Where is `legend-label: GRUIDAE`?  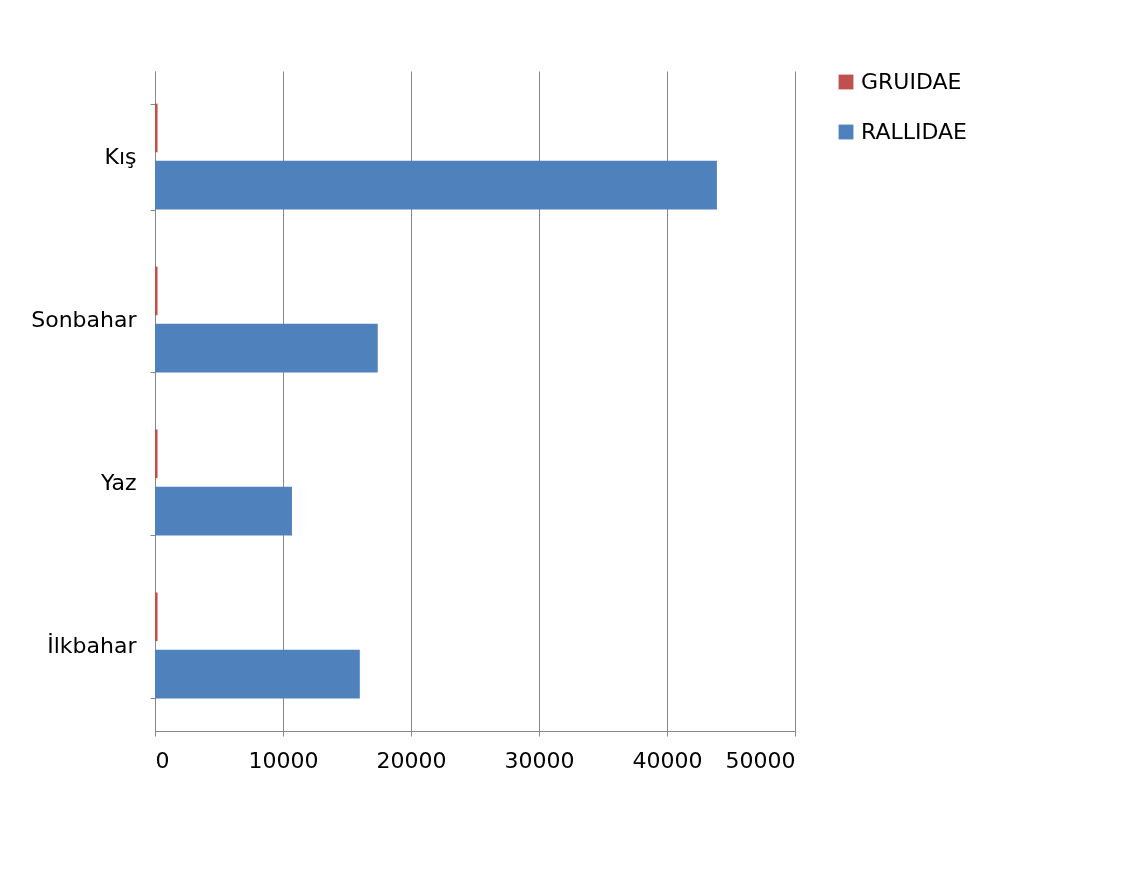 legend-label: GRUIDAE is located at coordinates (911, 81).